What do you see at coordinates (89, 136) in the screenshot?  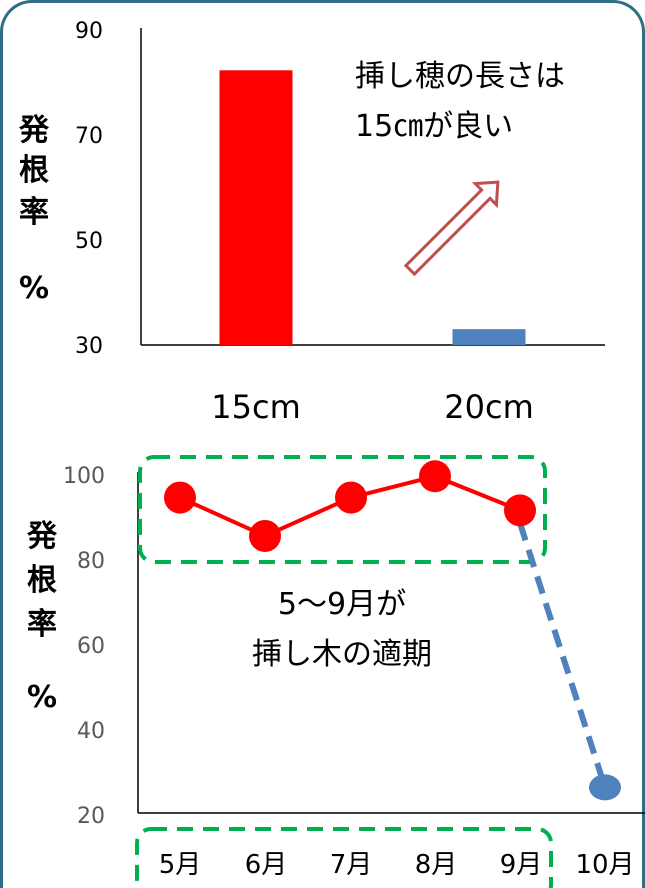 I see `bar-ytick: 70` at bounding box center [89, 136].